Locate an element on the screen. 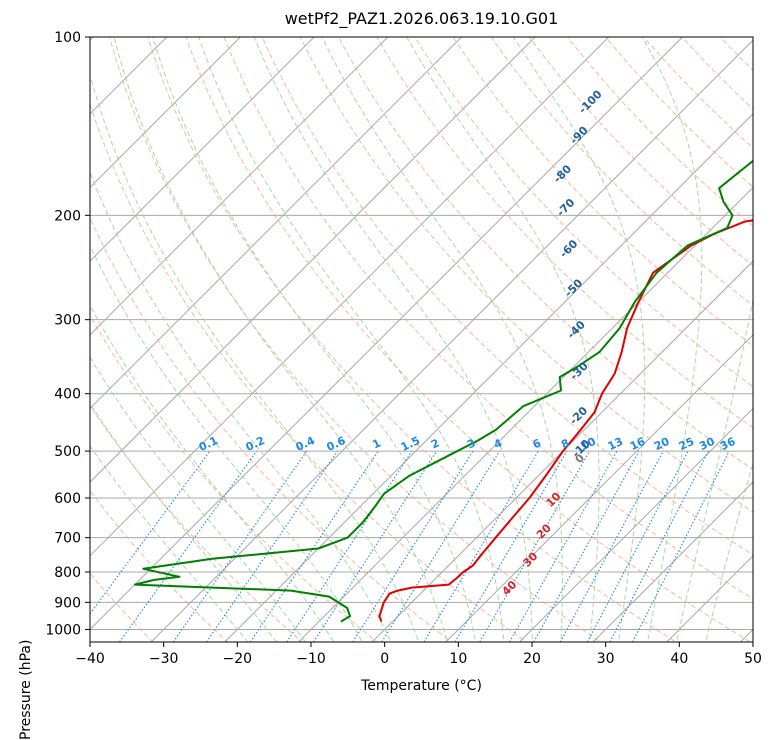  mixing-ratio-label: 1 is located at coordinates (376, 443).